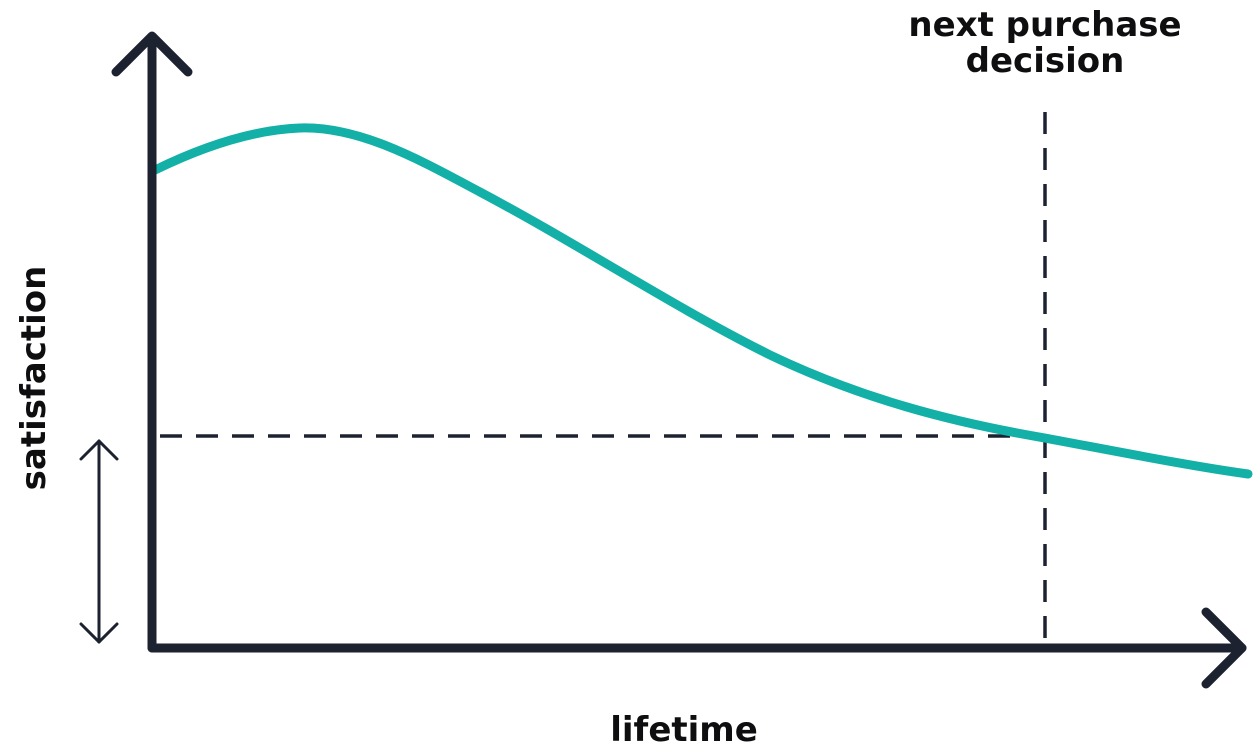 The image size is (1257, 751). I want to click on y-axis-arrow-icon, so click(152, 54).